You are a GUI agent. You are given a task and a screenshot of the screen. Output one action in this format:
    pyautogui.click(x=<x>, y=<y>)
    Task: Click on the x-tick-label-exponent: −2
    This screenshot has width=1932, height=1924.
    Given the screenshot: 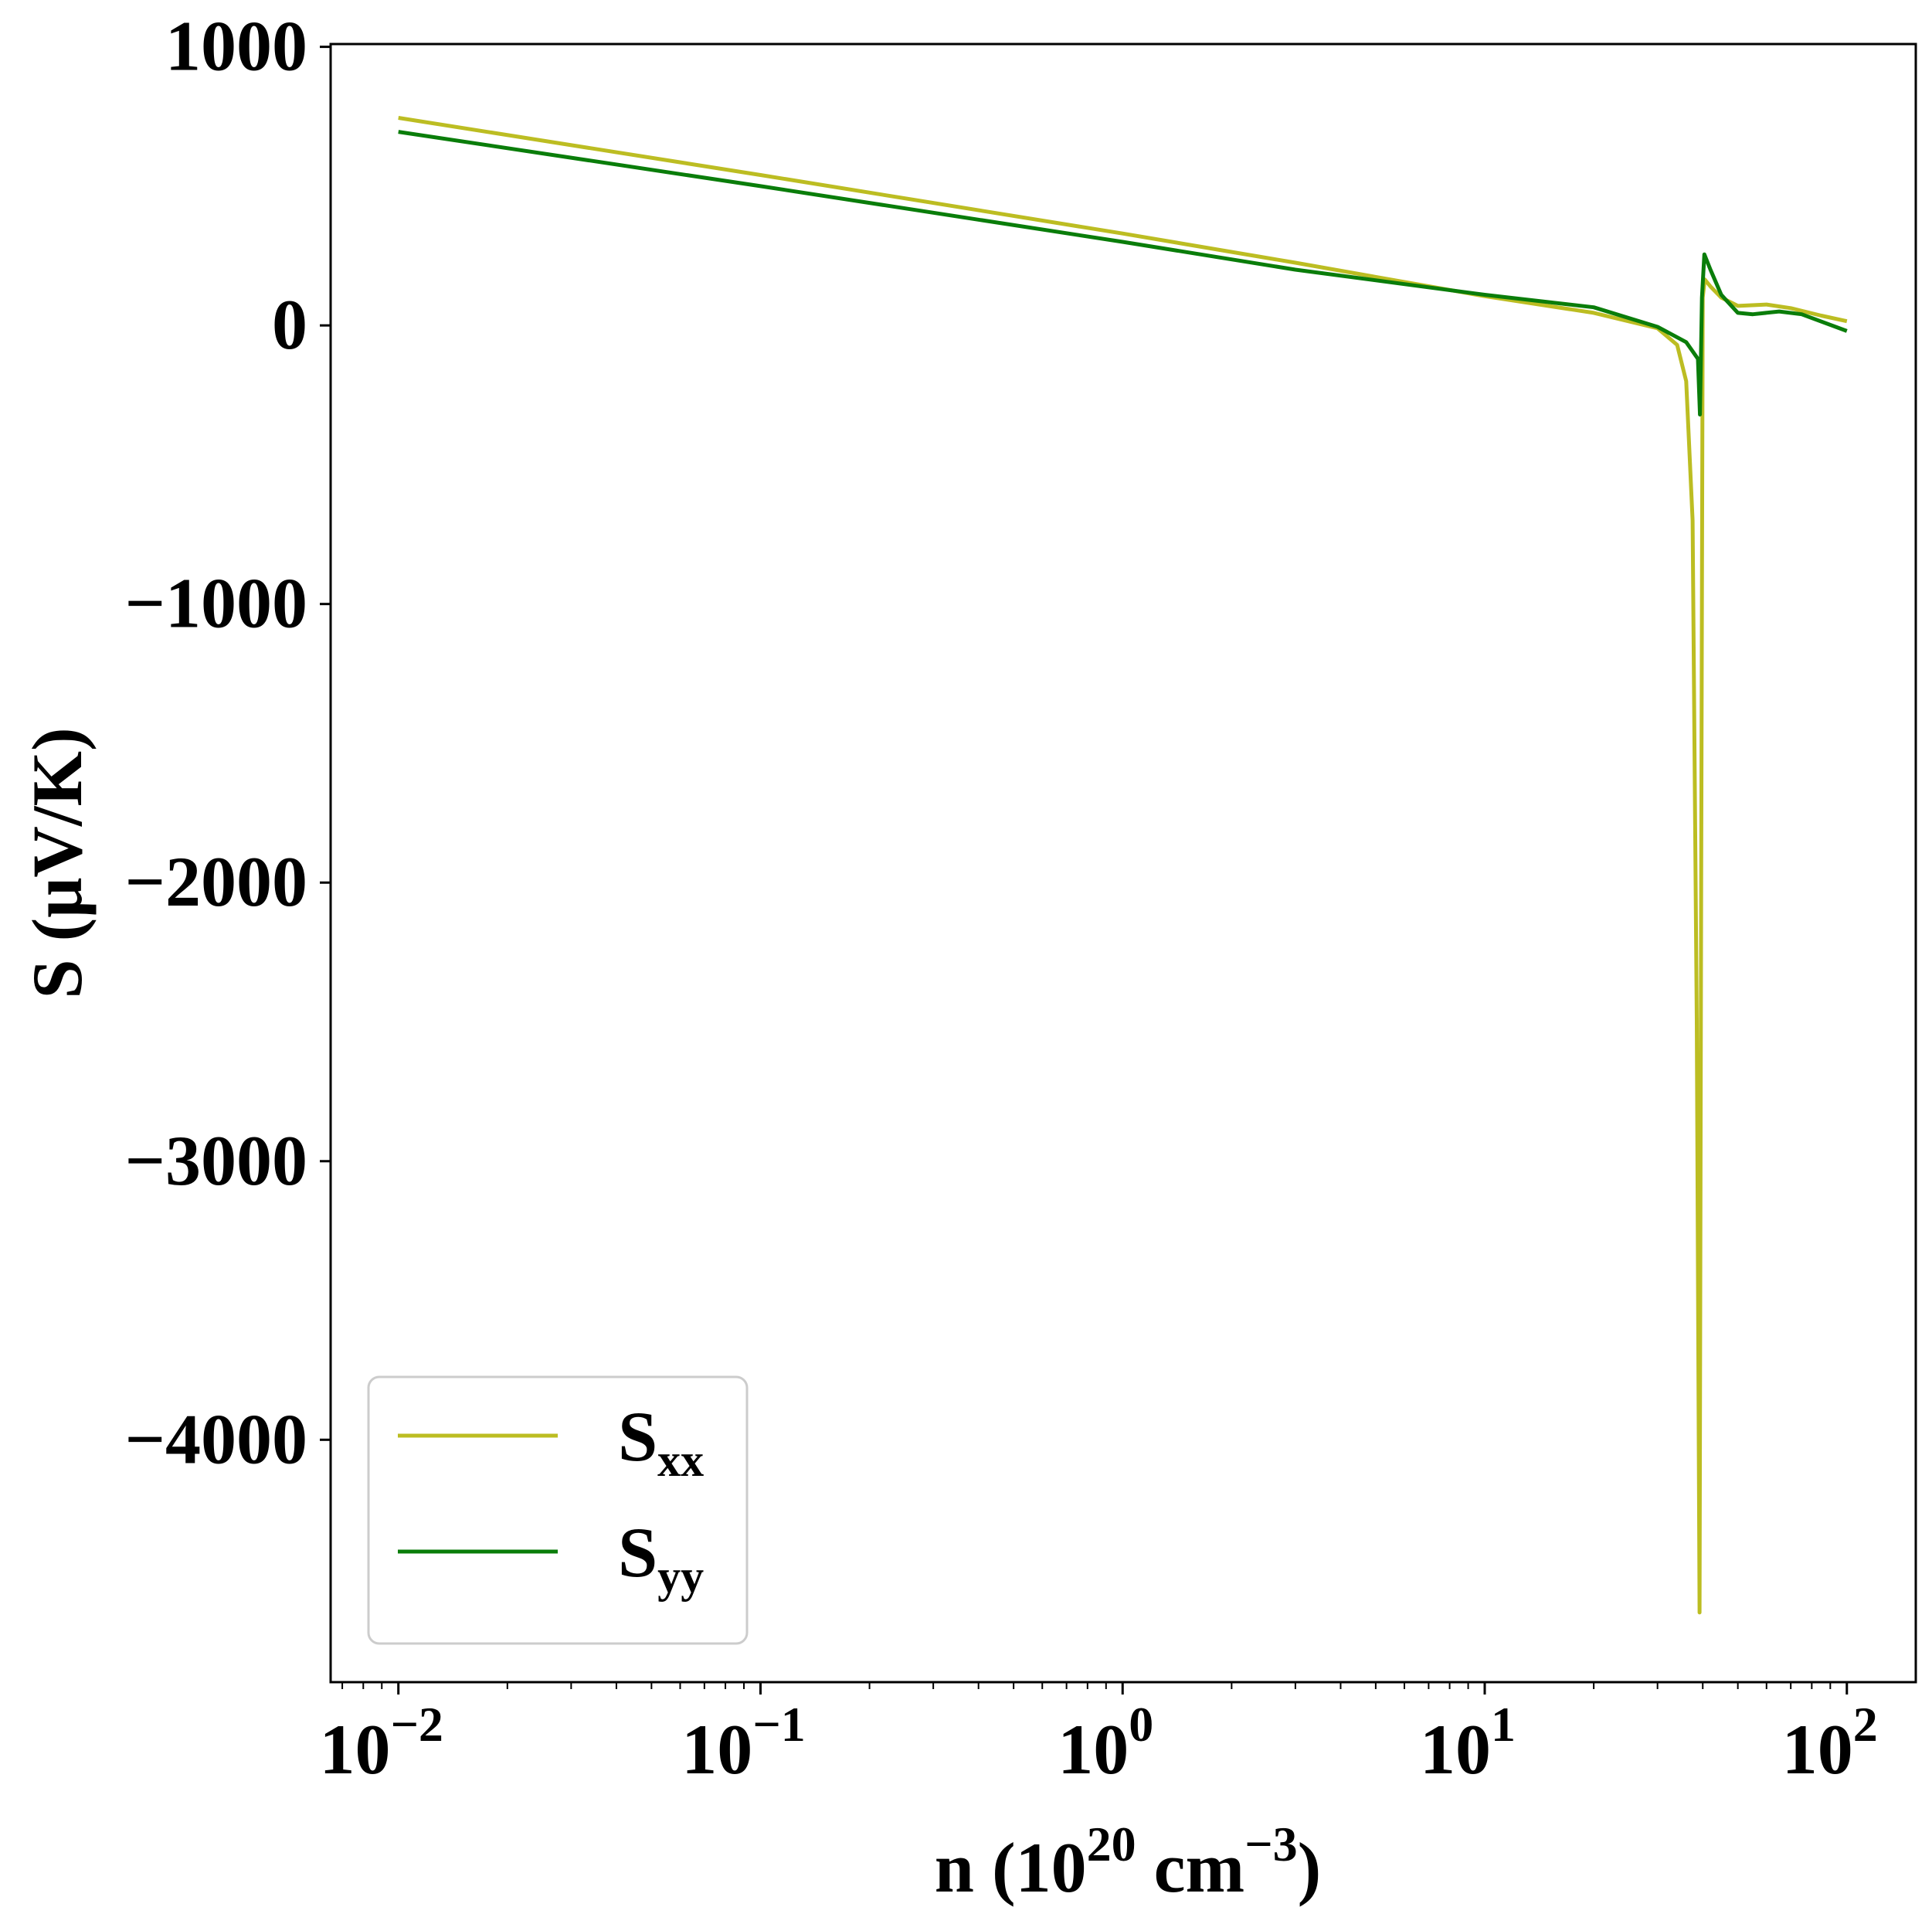 What is the action you would take?
    pyautogui.click(x=417, y=1724)
    